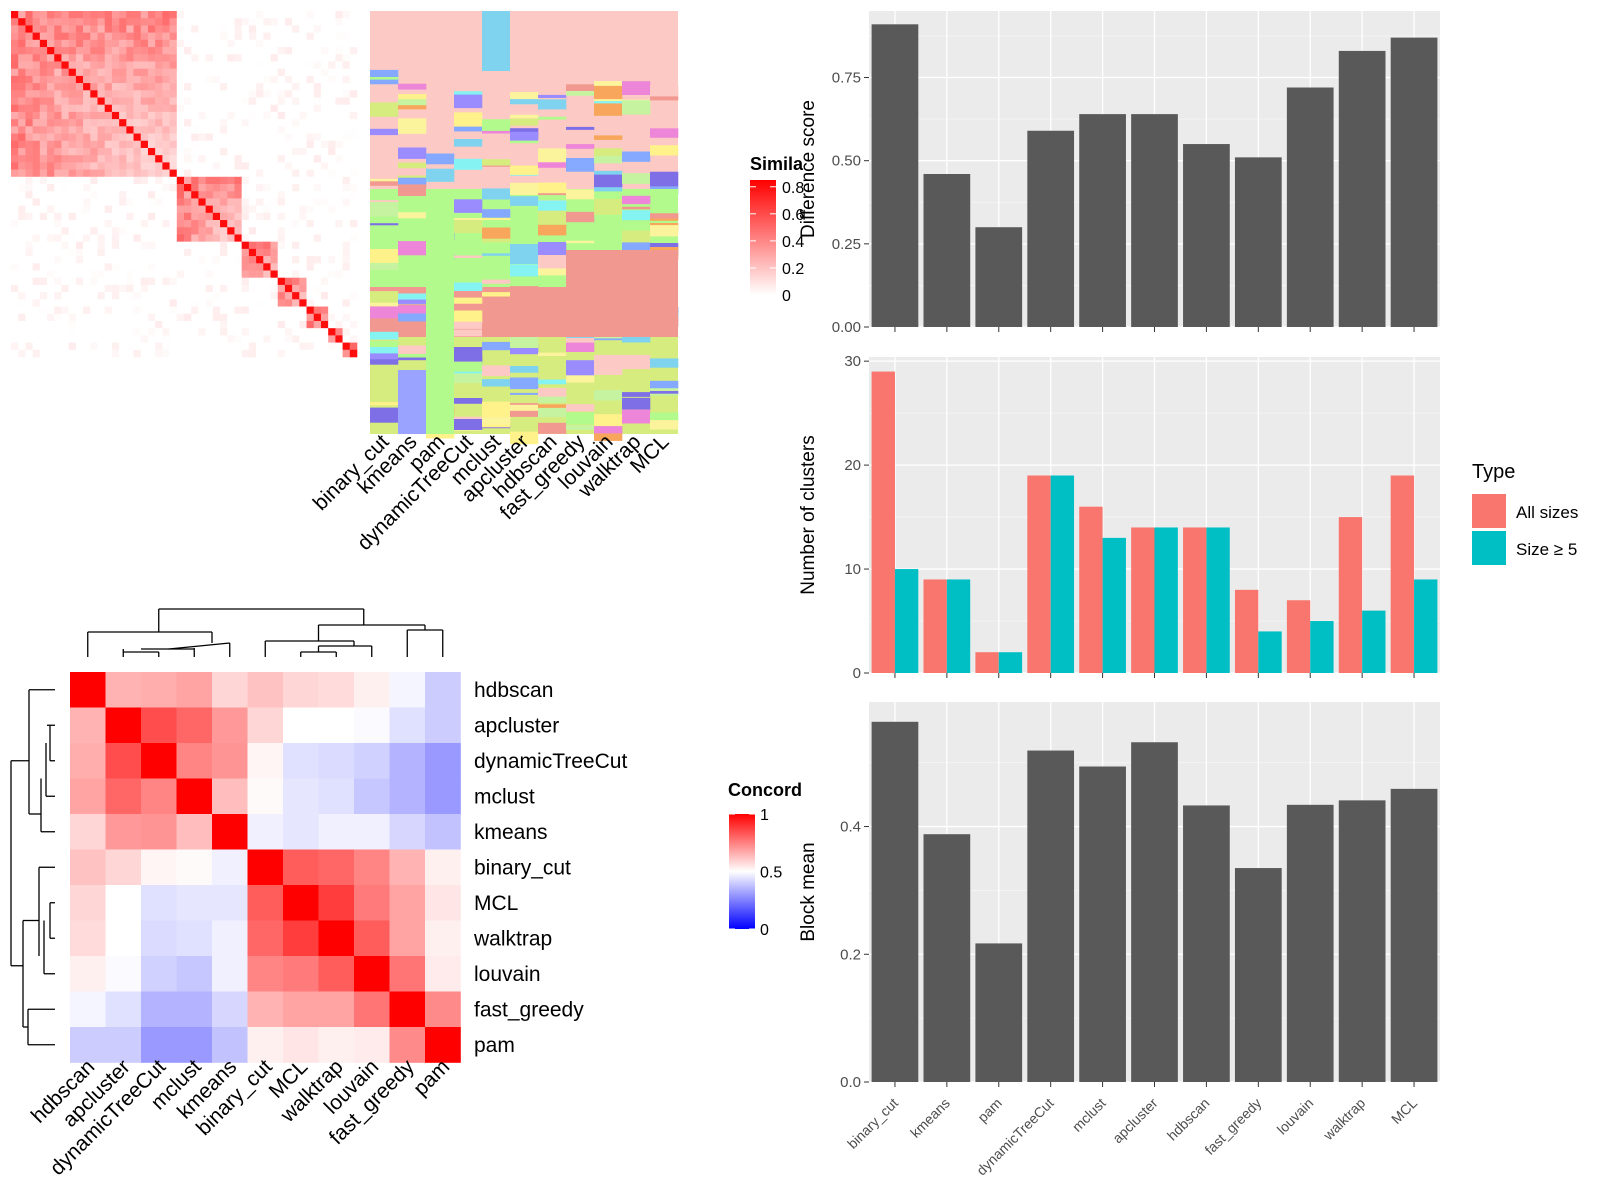 This screenshot has width=1600, height=1200. I want to click on bar-all-sizes-louvain, so click(1298, 636).